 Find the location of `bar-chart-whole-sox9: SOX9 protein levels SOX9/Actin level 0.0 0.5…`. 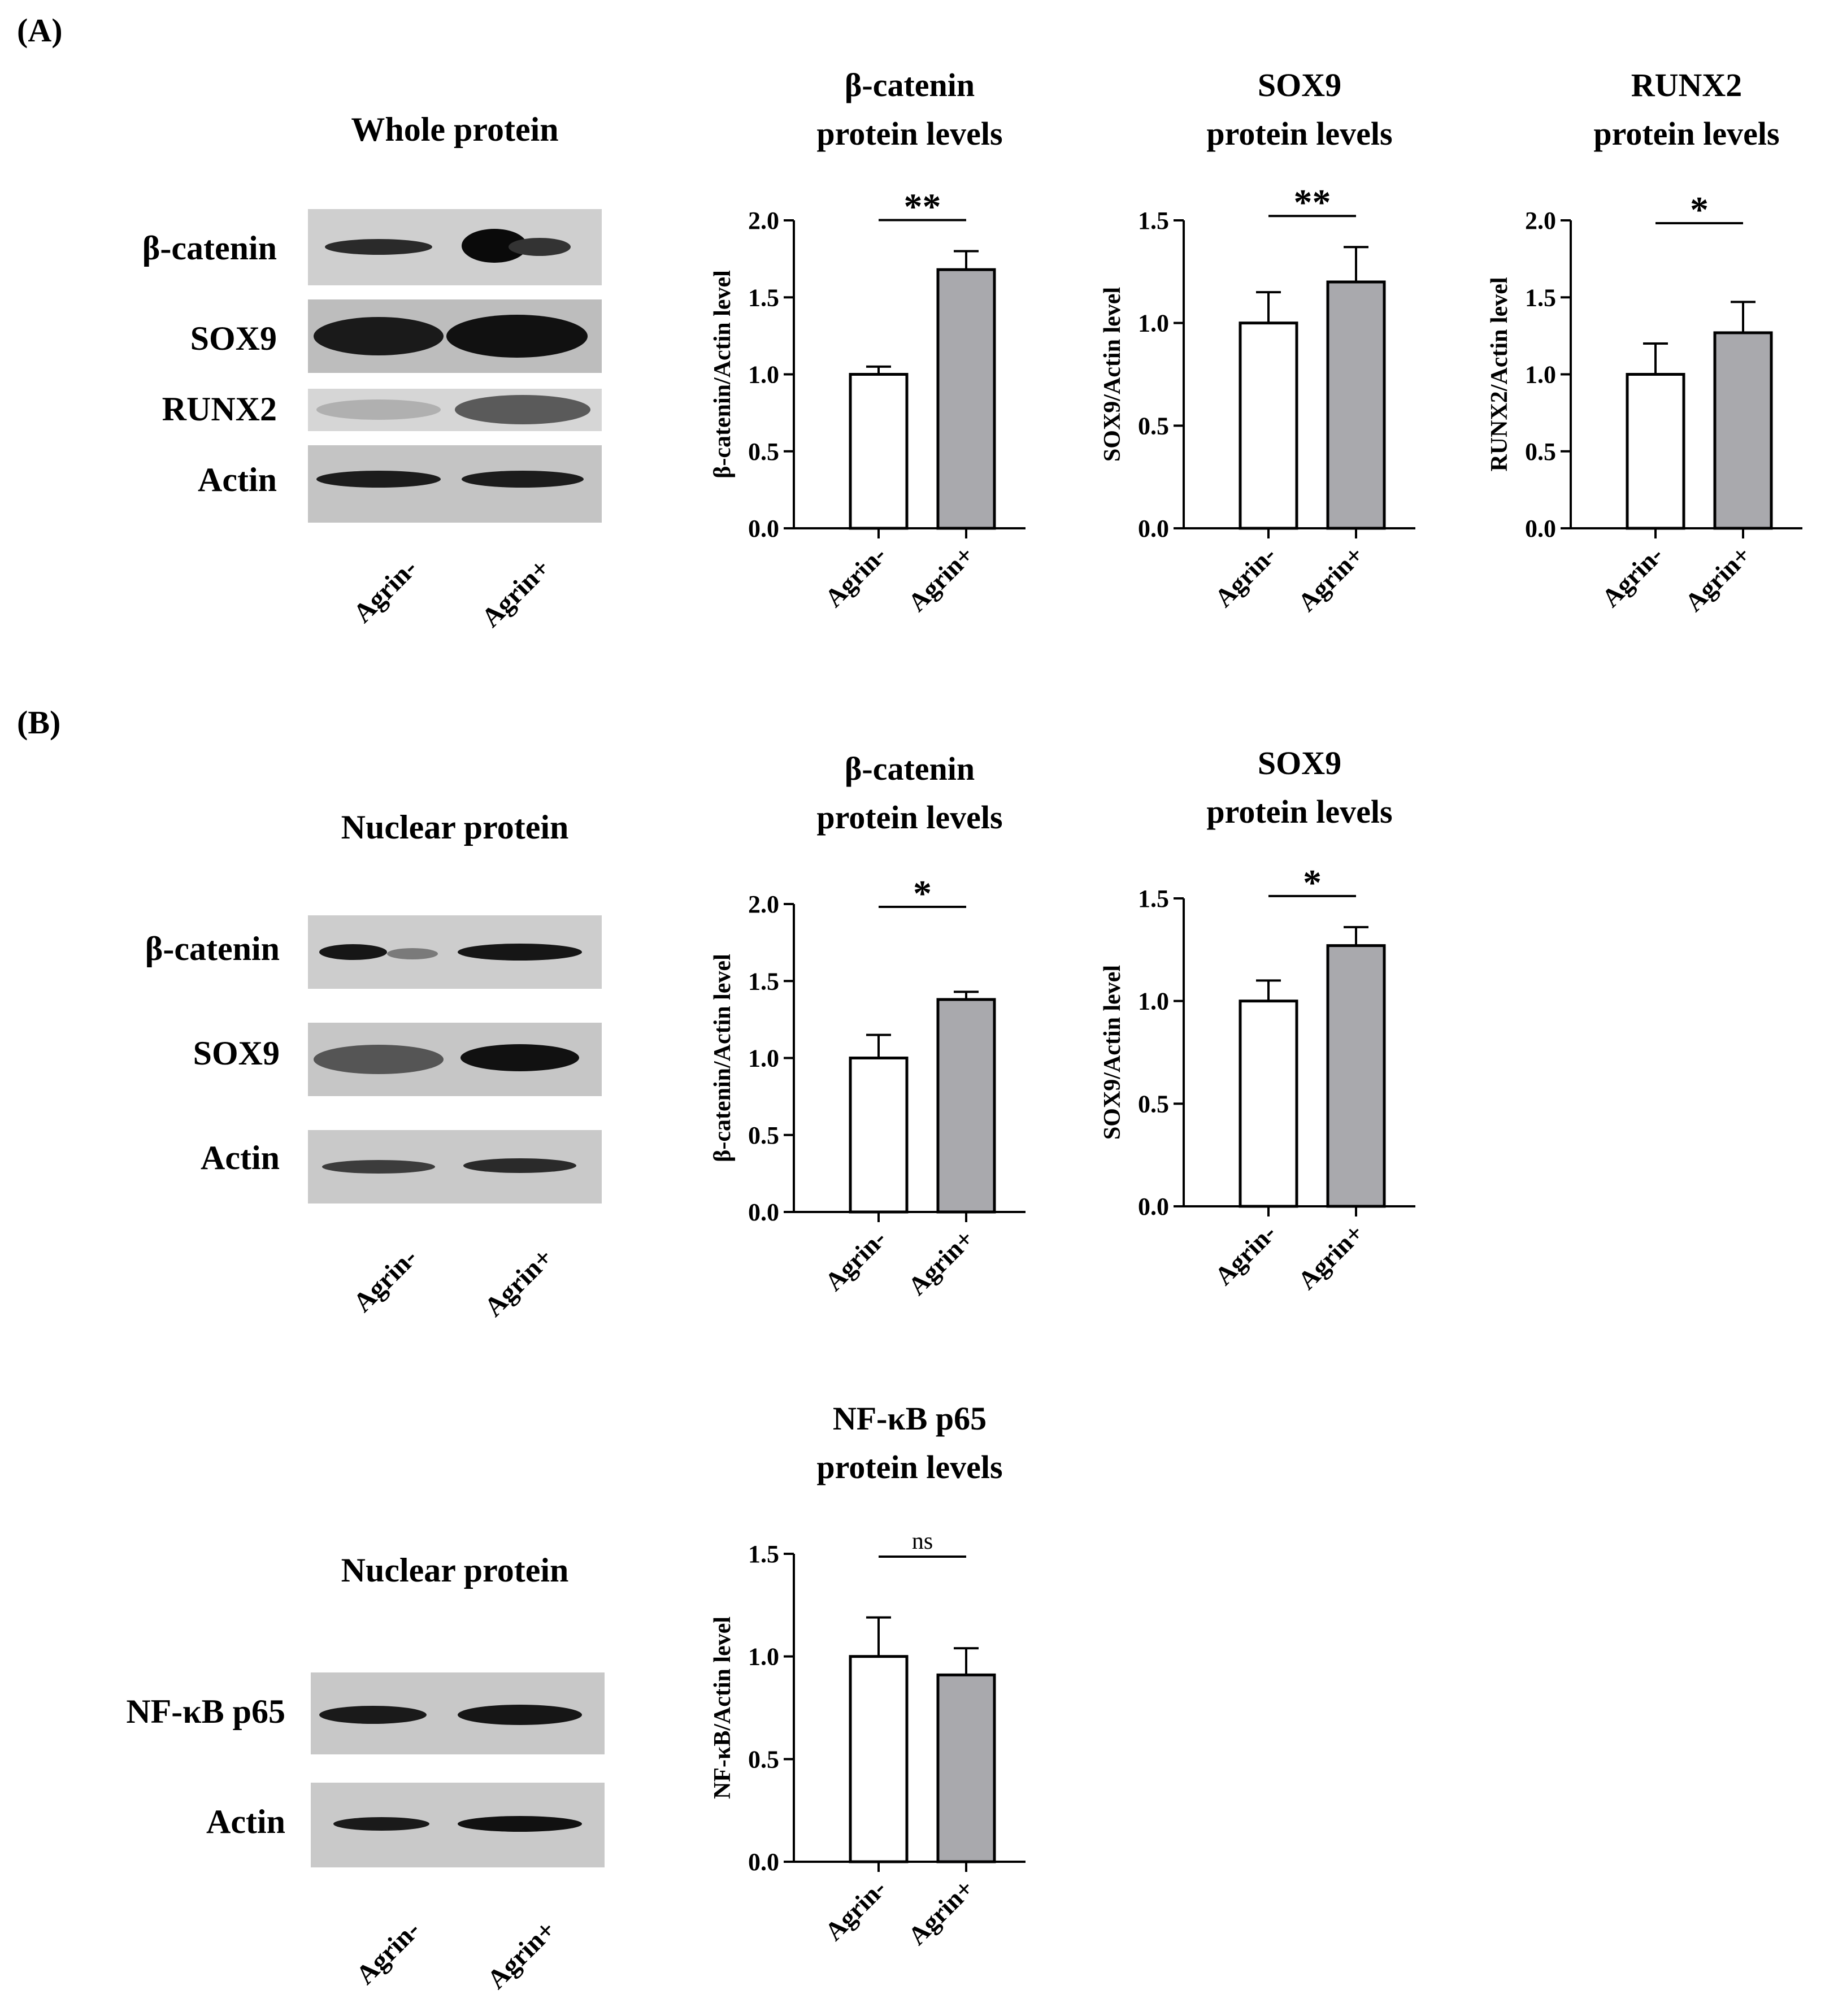

bar-chart-whole-sox9: SOX9 protein levels SOX9/Actin level 0.0 0.5… is located at coordinates (1257, 342).